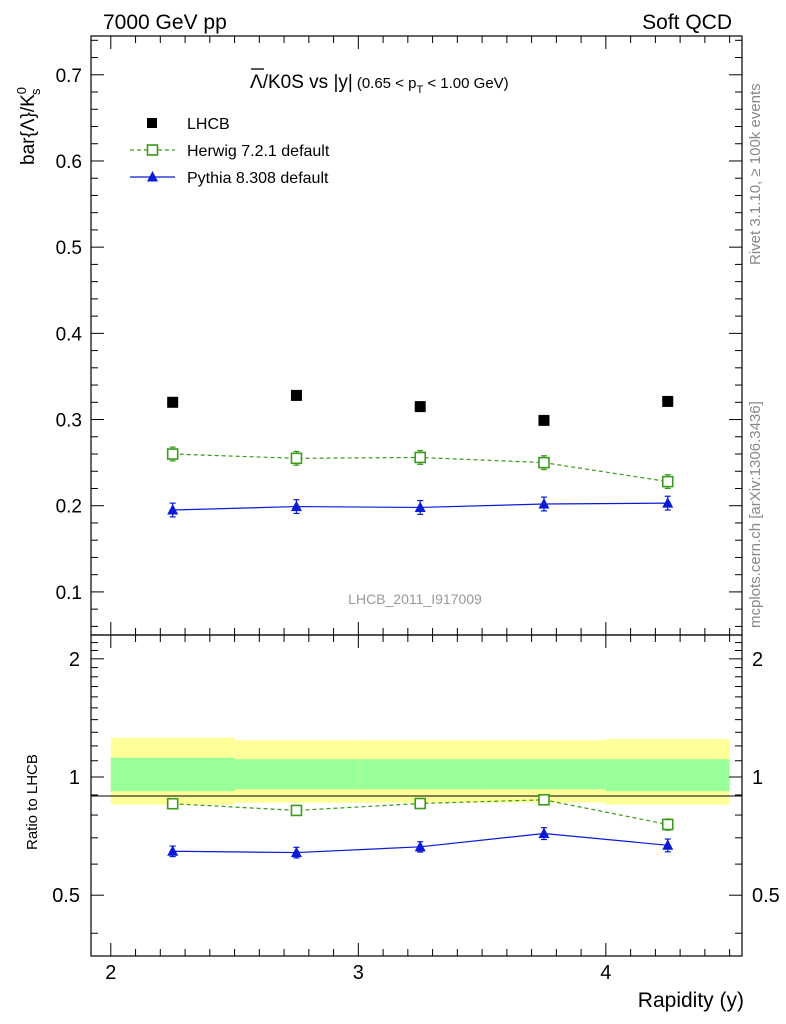 Image resolution: width=786 pixels, height=1024 pixels. What do you see at coordinates (256, 82) in the screenshot?
I see `title-lambda-bar: Λ` at bounding box center [256, 82].